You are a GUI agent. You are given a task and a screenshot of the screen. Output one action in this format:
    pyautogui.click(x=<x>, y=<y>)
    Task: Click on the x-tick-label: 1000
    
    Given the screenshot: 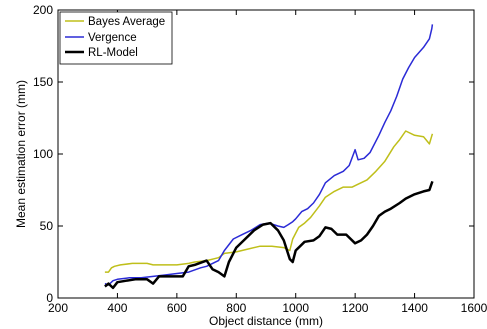 What is the action you would take?
    pyautogui.click(x=295, y=308)
    